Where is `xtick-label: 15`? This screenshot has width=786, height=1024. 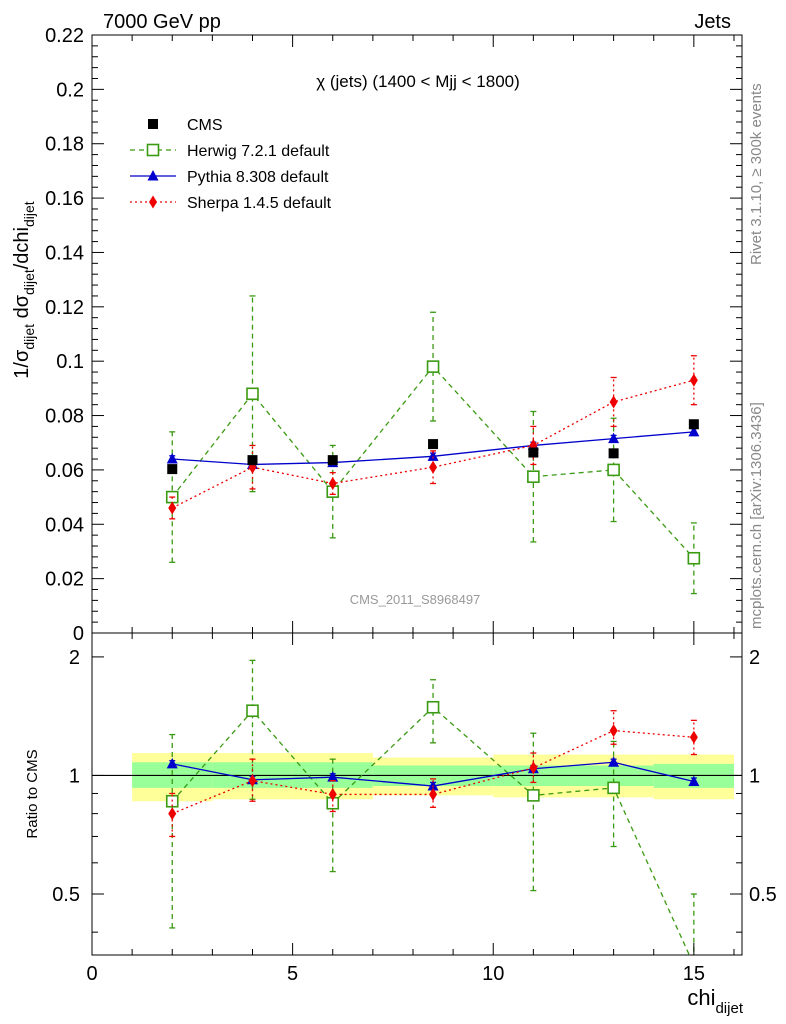 xtick-label: 15 is located at coordinates (694, 974).